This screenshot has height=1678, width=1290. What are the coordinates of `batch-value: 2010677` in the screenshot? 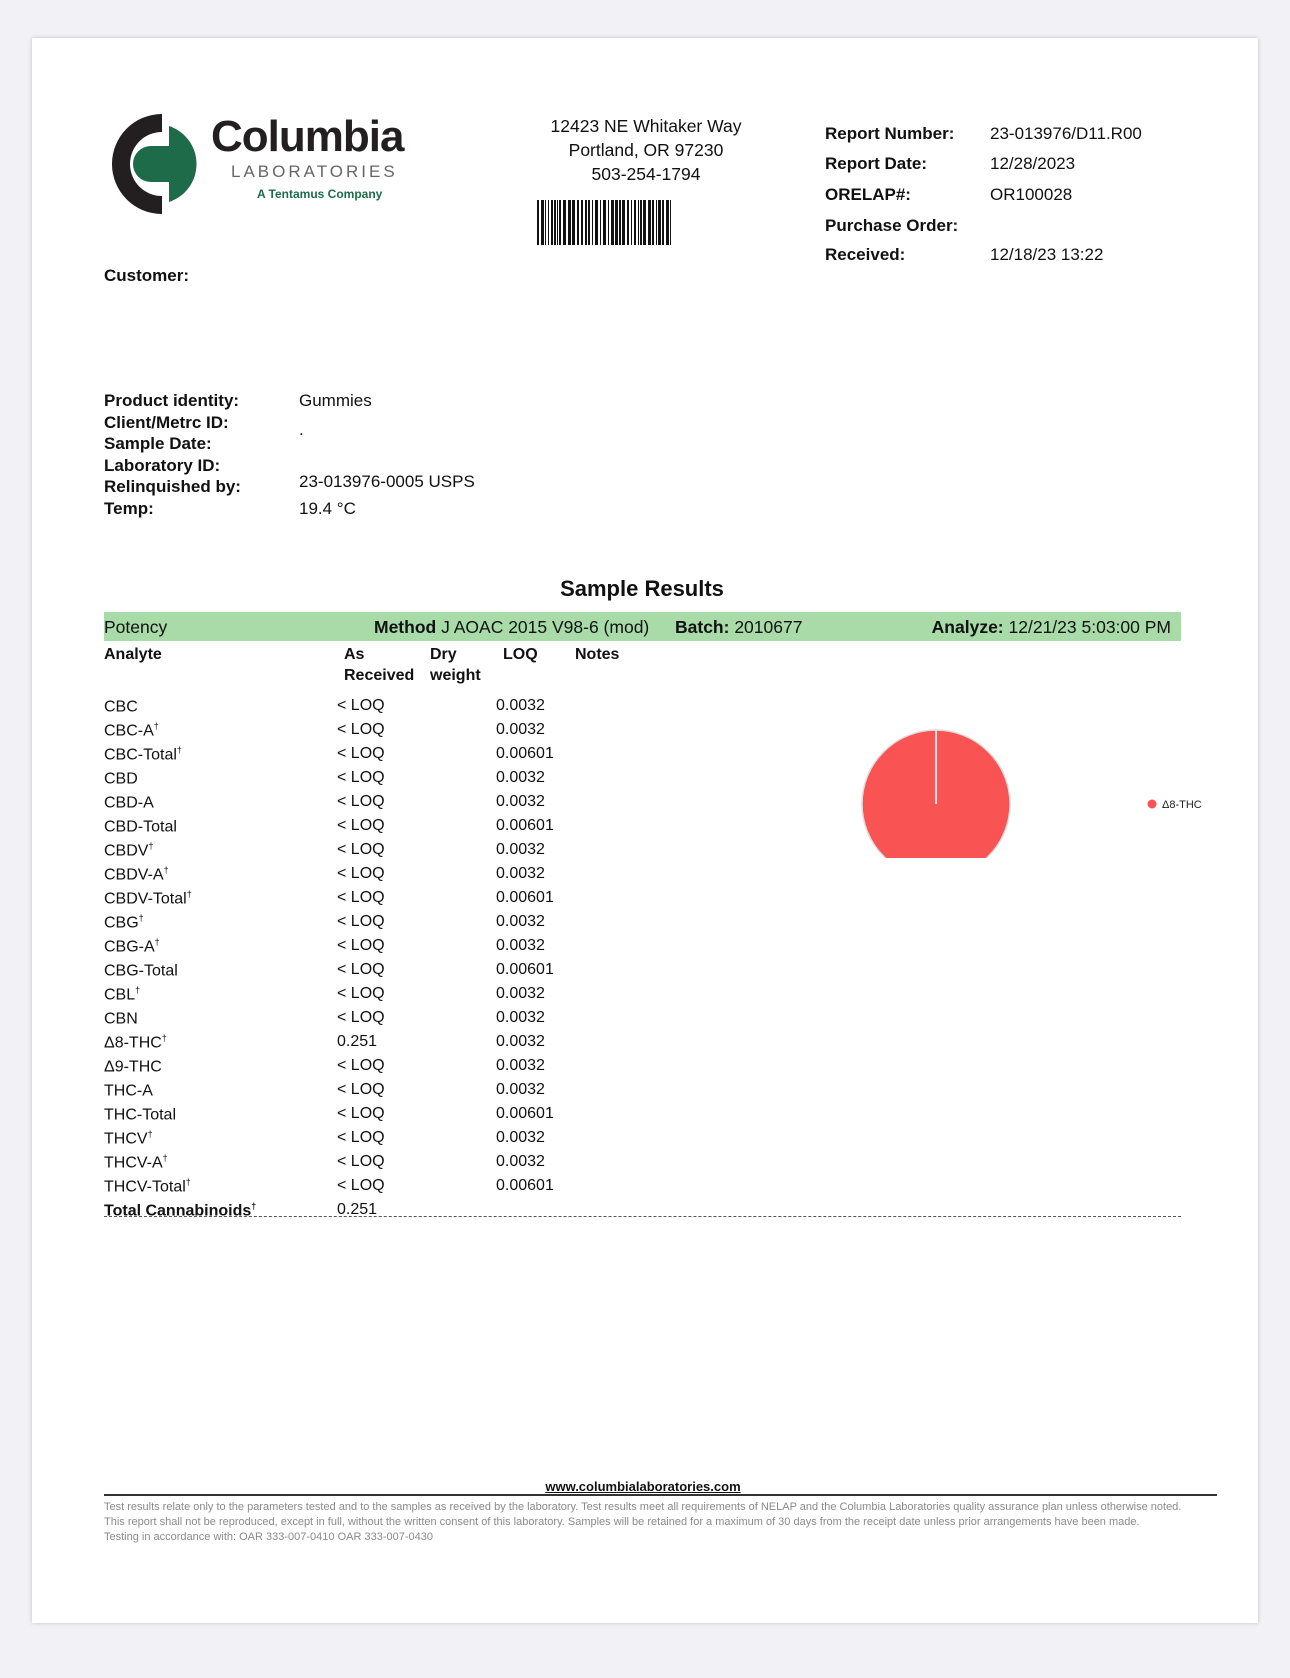 It's located at (768, 627).